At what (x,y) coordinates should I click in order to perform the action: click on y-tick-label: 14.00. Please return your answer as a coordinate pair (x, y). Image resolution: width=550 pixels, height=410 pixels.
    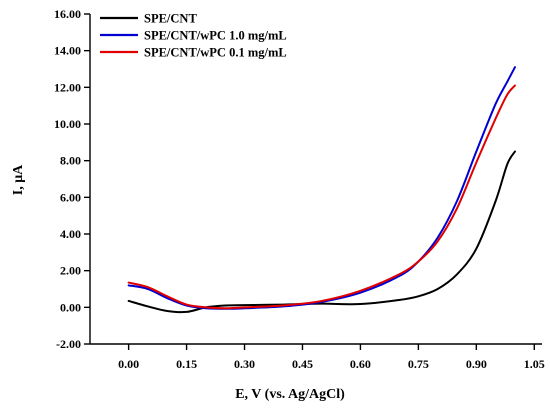
    Looking at the image, I should click on (67, 51).